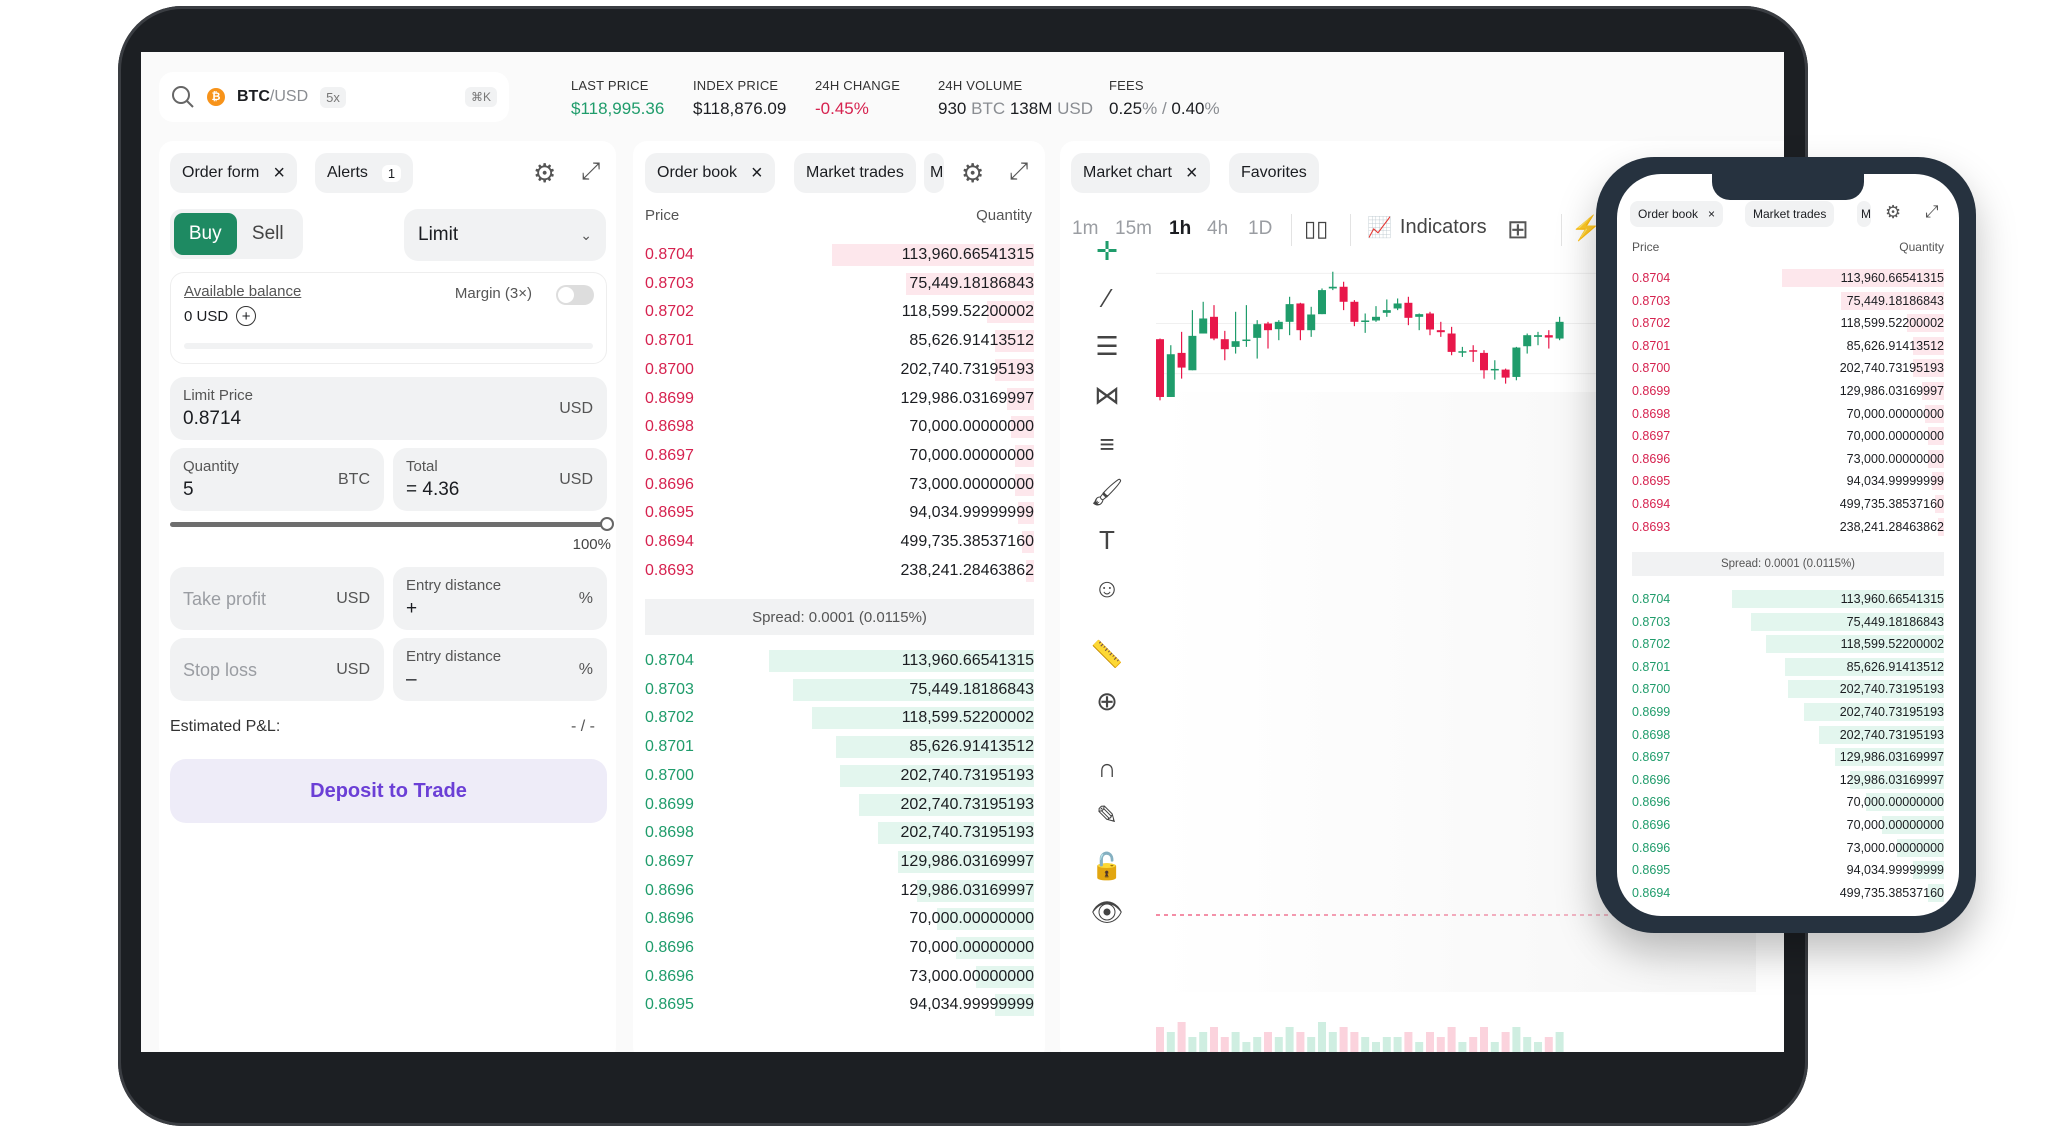  I want to click on quick-action-icon: ⚡, so click(1586, 228).